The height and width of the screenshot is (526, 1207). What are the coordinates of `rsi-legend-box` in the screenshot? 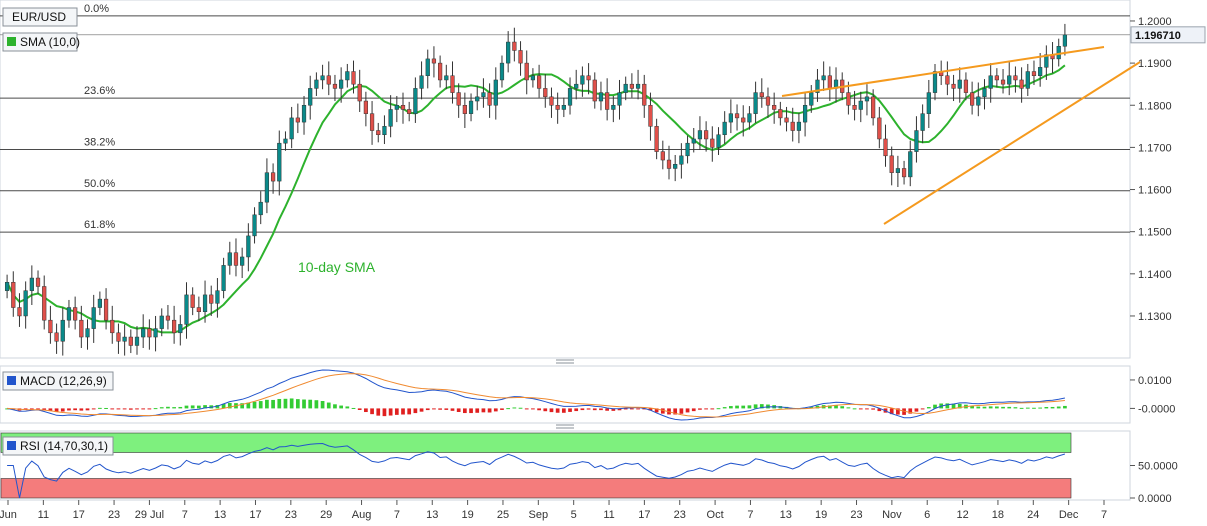 It's located at (58, 446).